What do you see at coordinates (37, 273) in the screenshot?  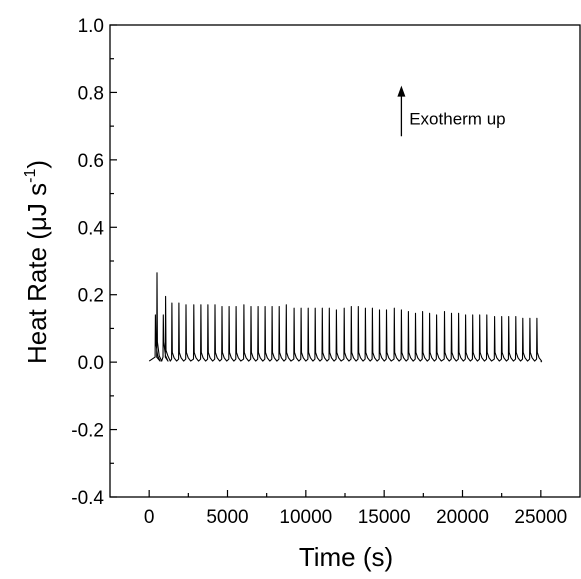 I see `y-axis-title-main: Heat Rate (μJ s` at bounding box center [37, 273].